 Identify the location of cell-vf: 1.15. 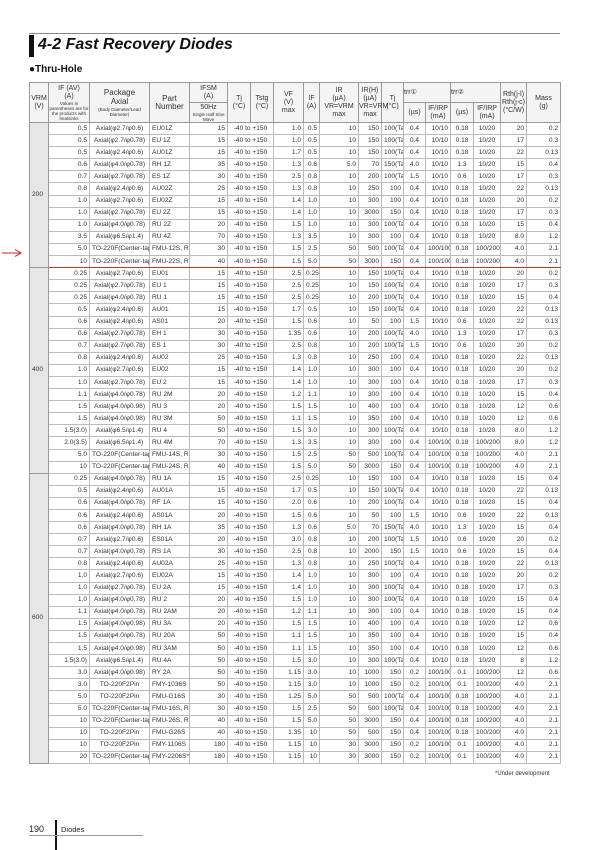
(288, 685).